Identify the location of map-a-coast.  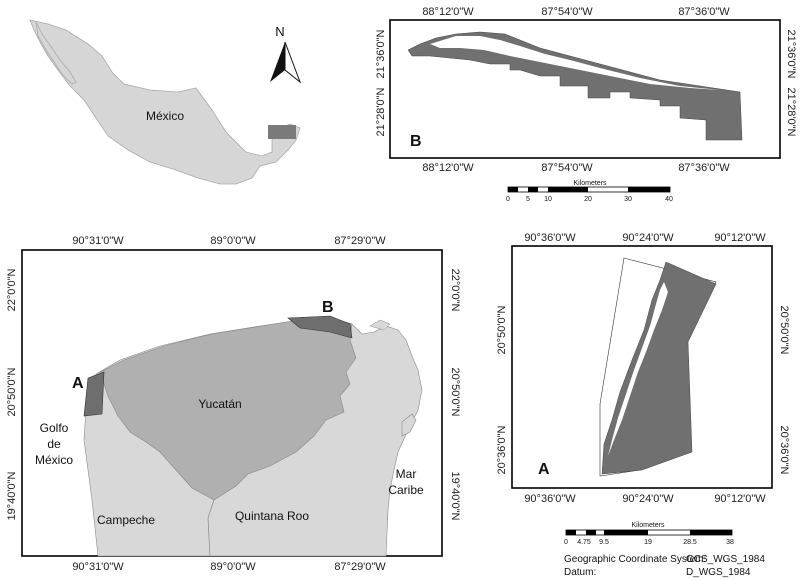
(638, 369).